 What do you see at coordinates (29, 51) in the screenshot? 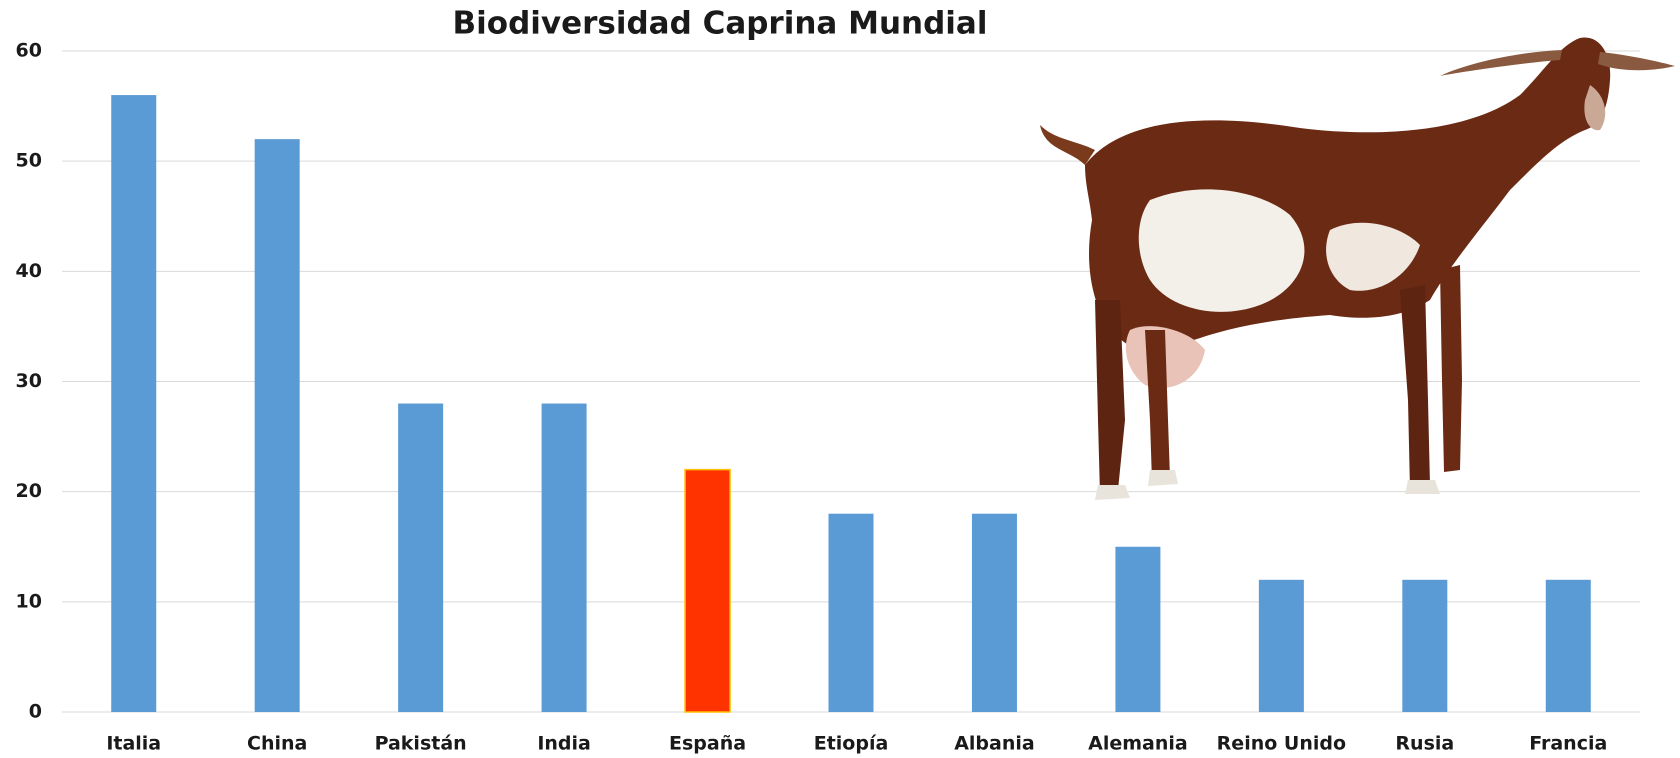
I see `y-tick-label: 60` at bounding box center [29, 51].